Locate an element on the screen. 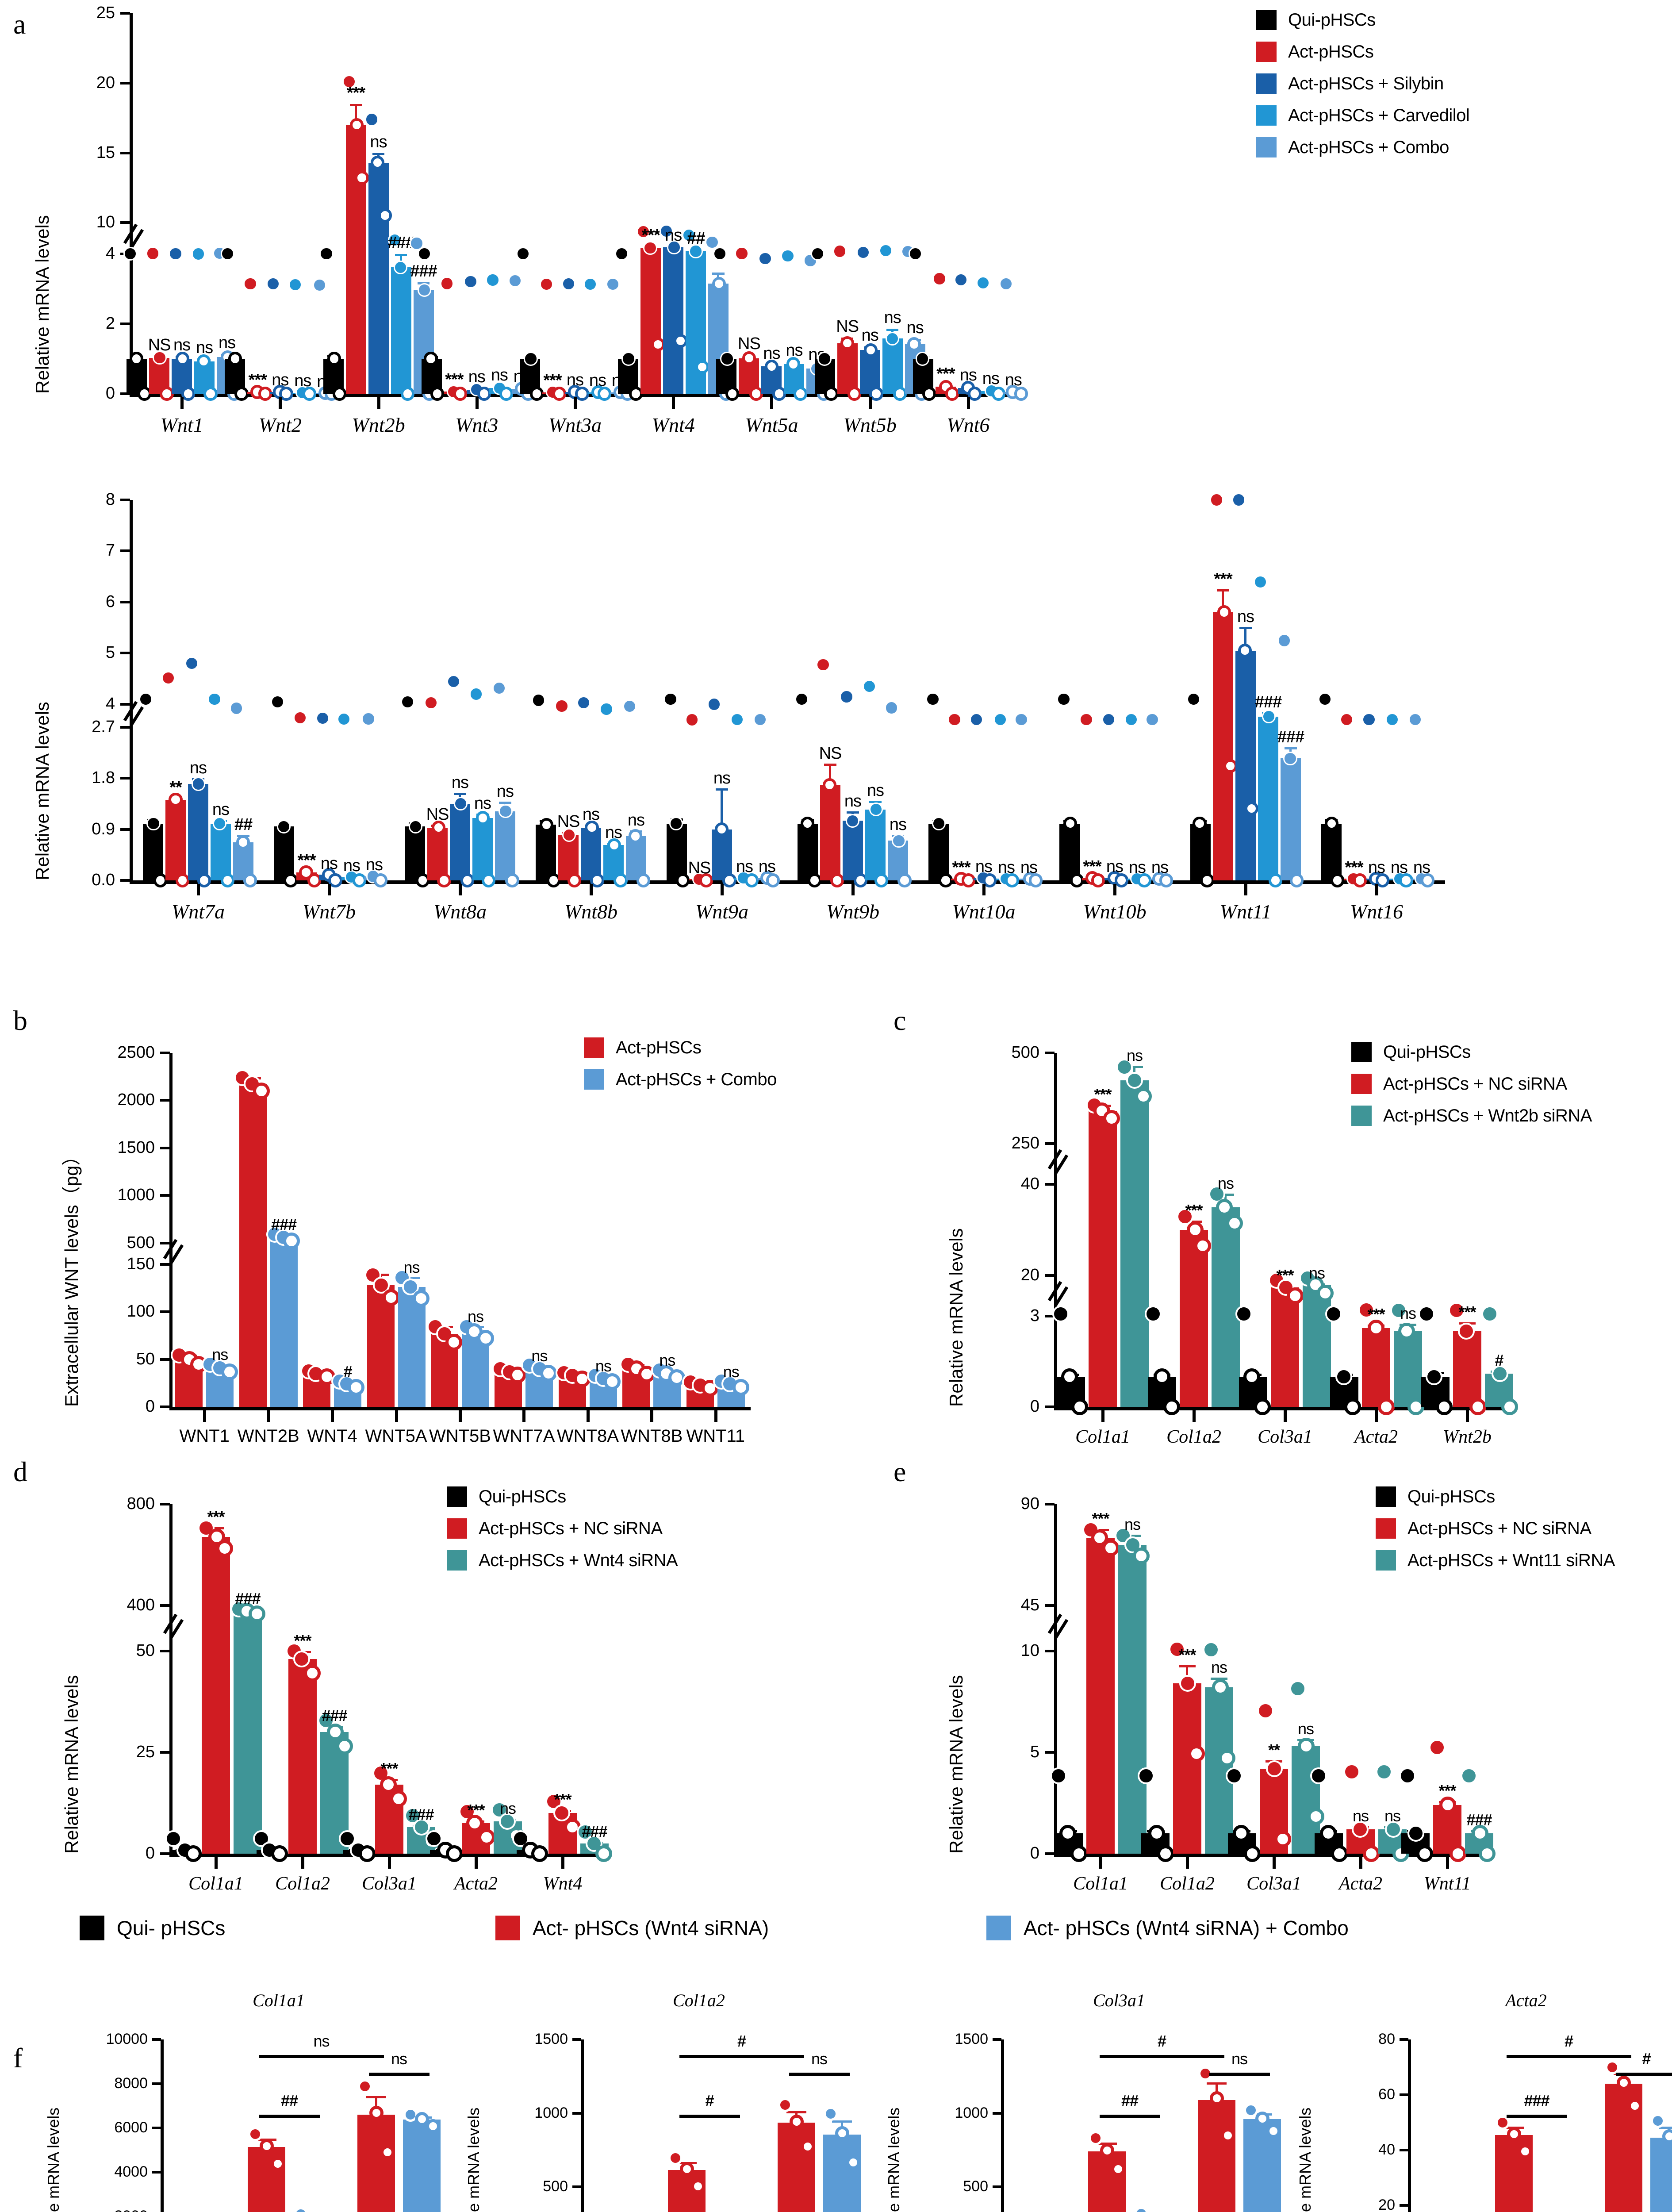  x-category-label: Wnt4 is located at coordinates (673, 425).